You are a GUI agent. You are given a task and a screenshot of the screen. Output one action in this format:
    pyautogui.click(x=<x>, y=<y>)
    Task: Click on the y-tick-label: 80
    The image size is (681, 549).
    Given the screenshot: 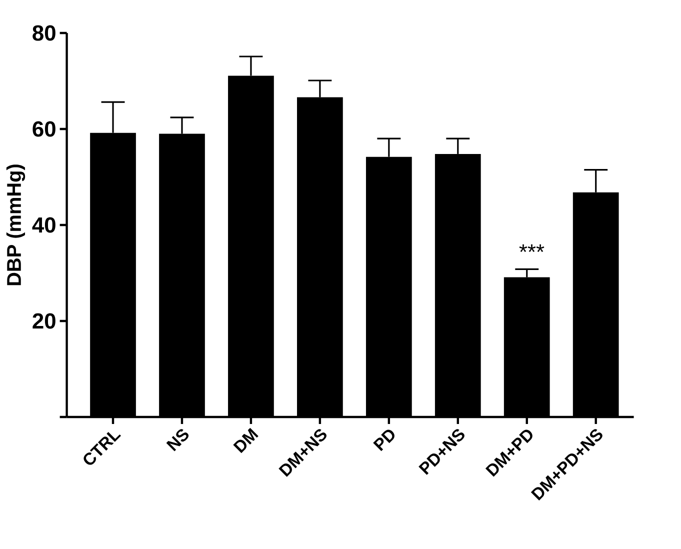 What is the action you would take?
    pyautogui.click(x=44, y=33)
    